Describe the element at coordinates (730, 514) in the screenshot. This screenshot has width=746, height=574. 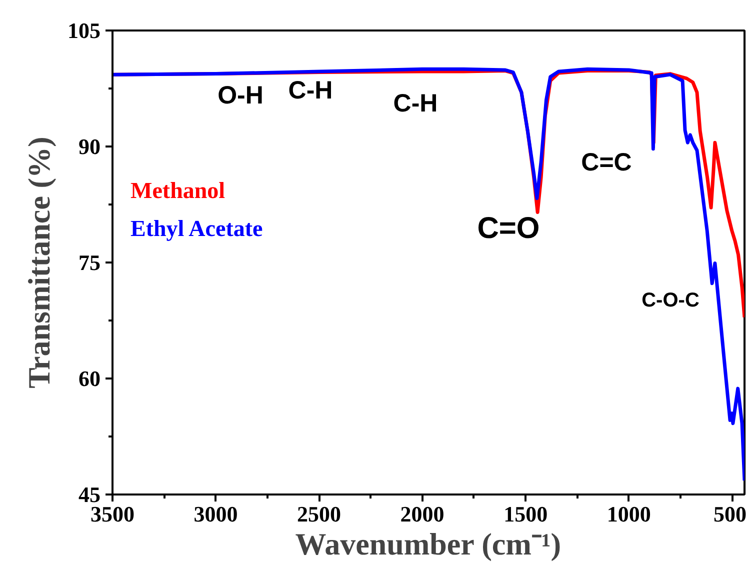
I see `x-tick-label: 500` at that location.